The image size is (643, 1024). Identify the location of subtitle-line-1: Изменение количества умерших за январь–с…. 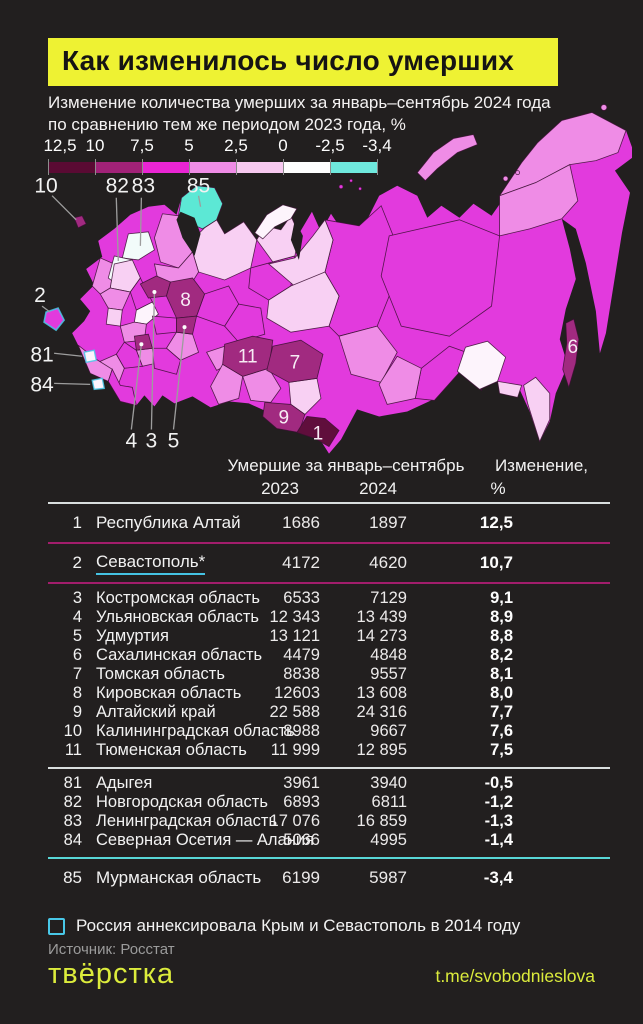
(299, 102).